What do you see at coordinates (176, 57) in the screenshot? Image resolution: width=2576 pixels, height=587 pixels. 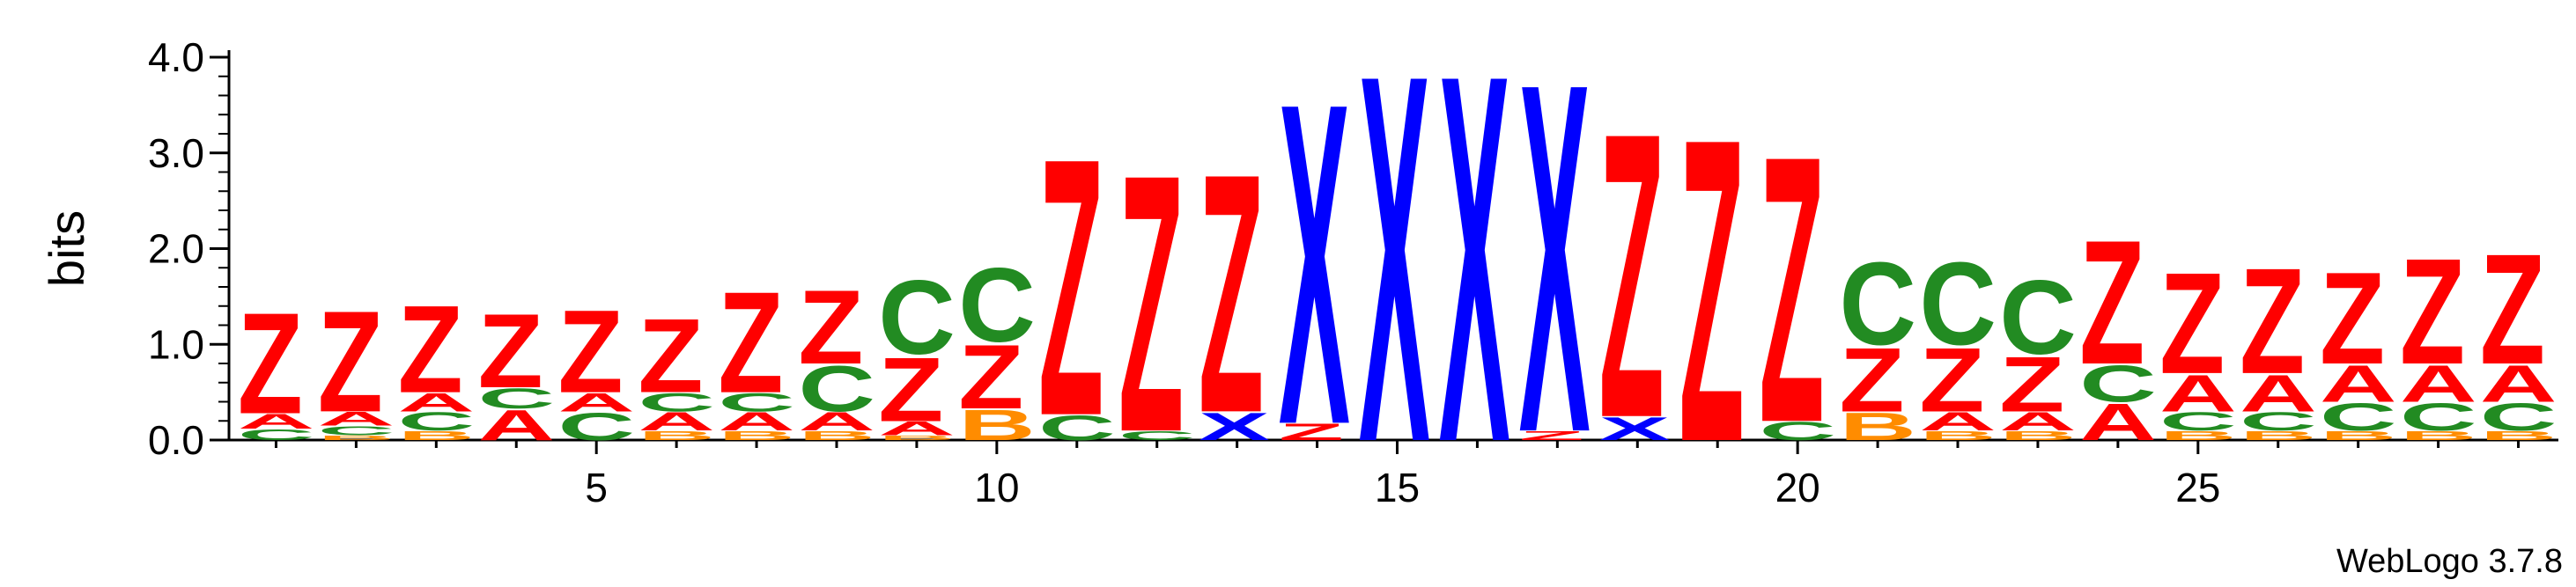 I see `y-tick-label: 4.0` at bounding box center [176, 57].